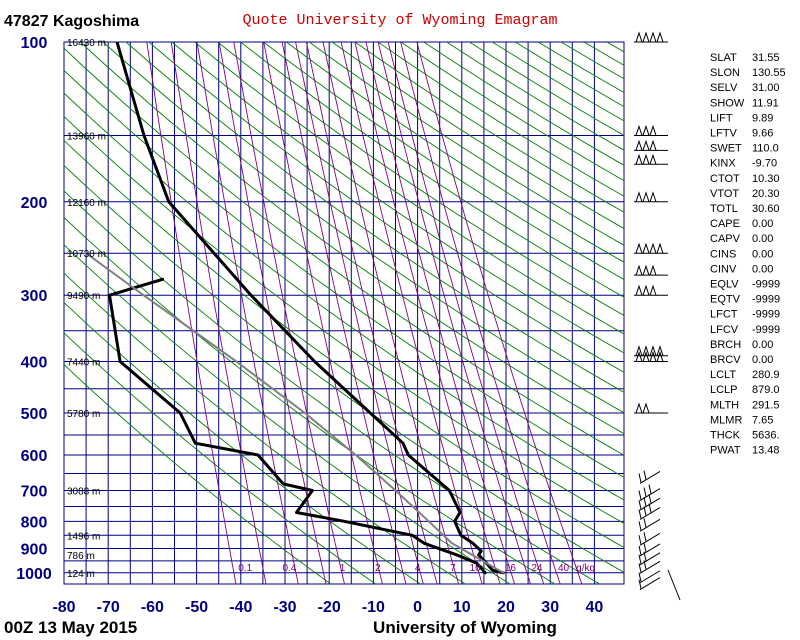  Describe the element at coordinates (725, 345) in the screenshot. I see `index-key: BRCH` at that location.